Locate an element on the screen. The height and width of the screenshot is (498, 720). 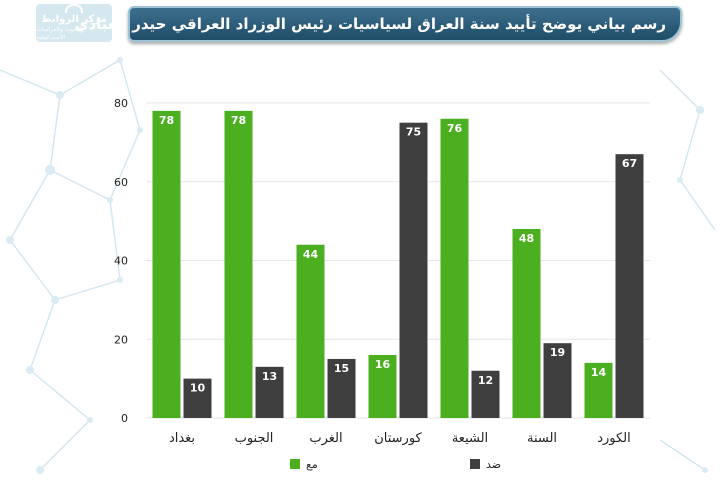
y-tick-label: 0 is located at coordinates (124, 418).